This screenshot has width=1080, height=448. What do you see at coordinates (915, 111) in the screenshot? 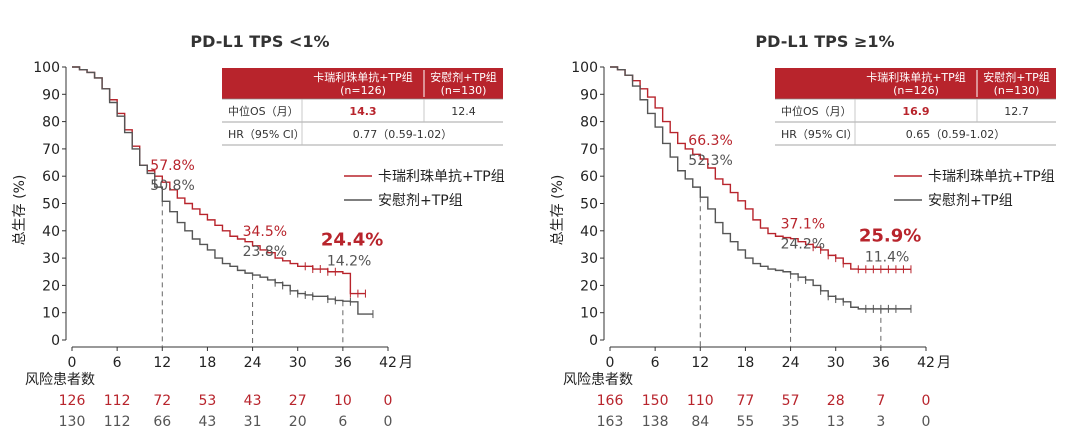
I see `table-median-camrelizumab: 16.9` at bounding box center [915, 111].